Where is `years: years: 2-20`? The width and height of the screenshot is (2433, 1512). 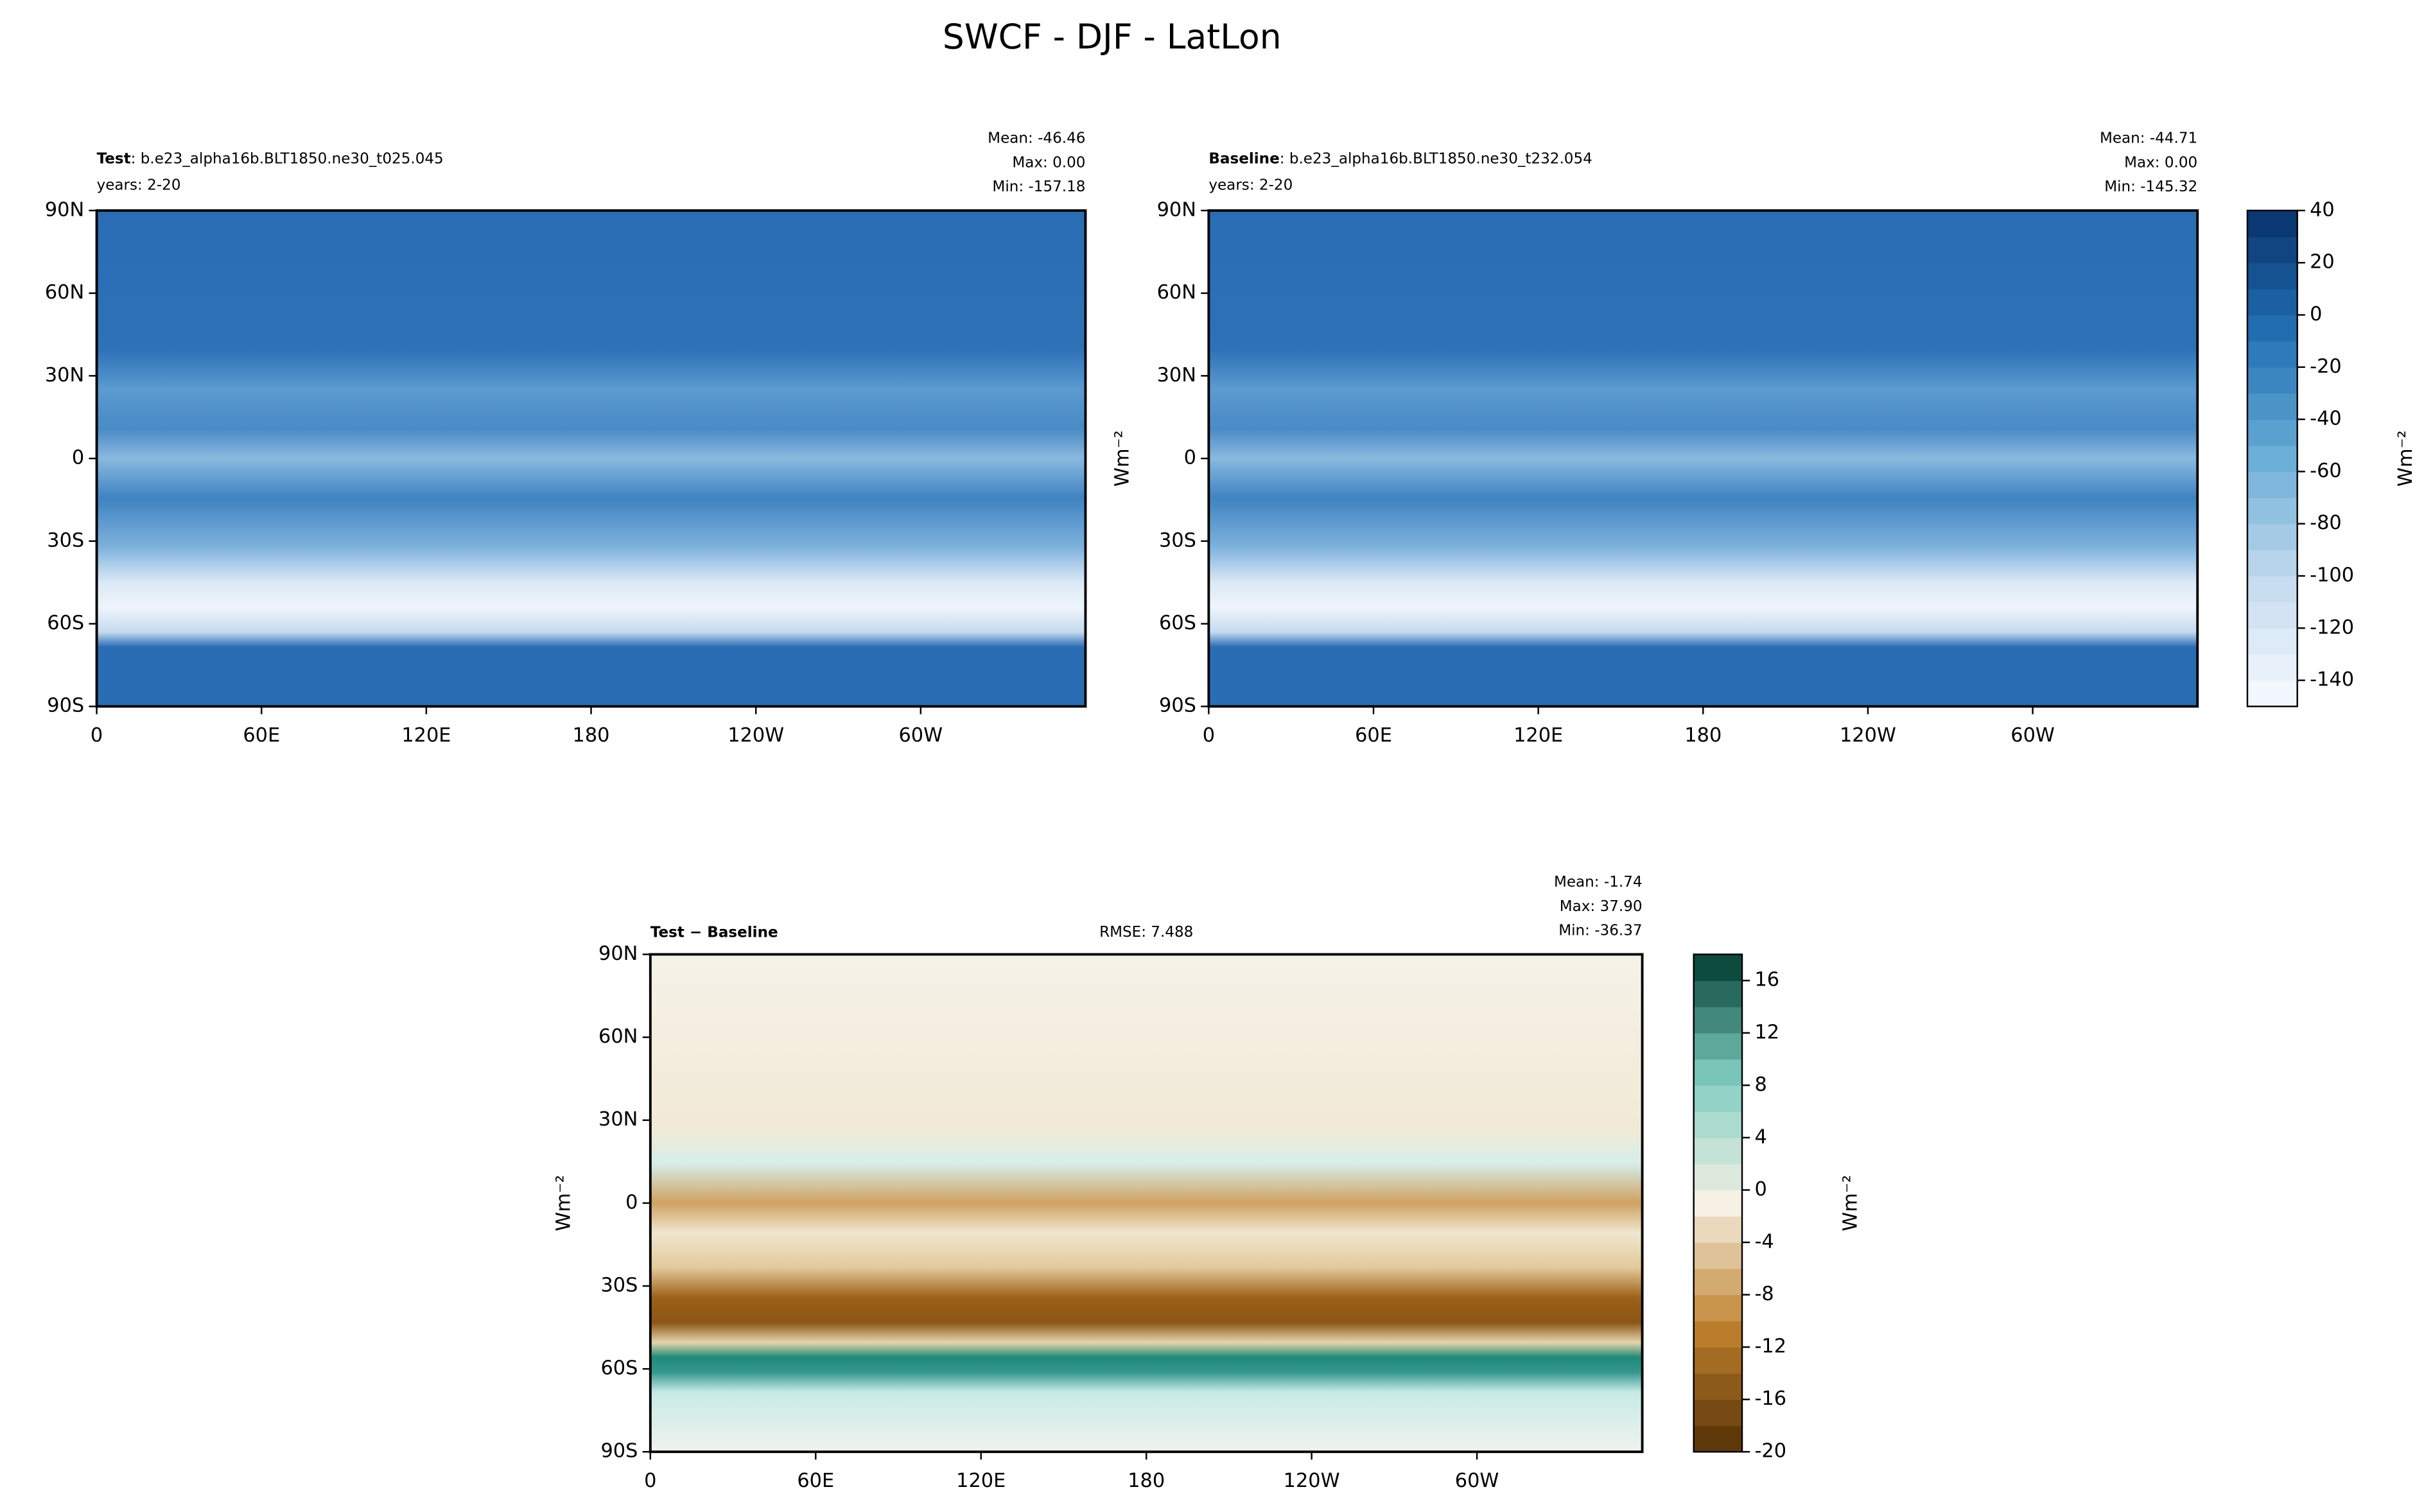 years: years: 2-20 is located at coordinates (139, 185).